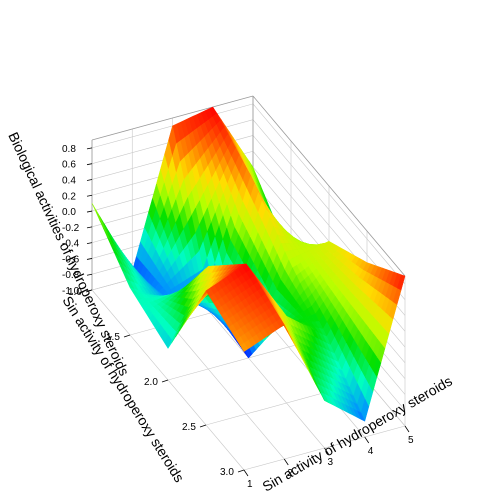  What do you see at coordinates (69, 165) in the screenshot?
I see `z-tick-label: 0.6` at bounding box center [69, 165].